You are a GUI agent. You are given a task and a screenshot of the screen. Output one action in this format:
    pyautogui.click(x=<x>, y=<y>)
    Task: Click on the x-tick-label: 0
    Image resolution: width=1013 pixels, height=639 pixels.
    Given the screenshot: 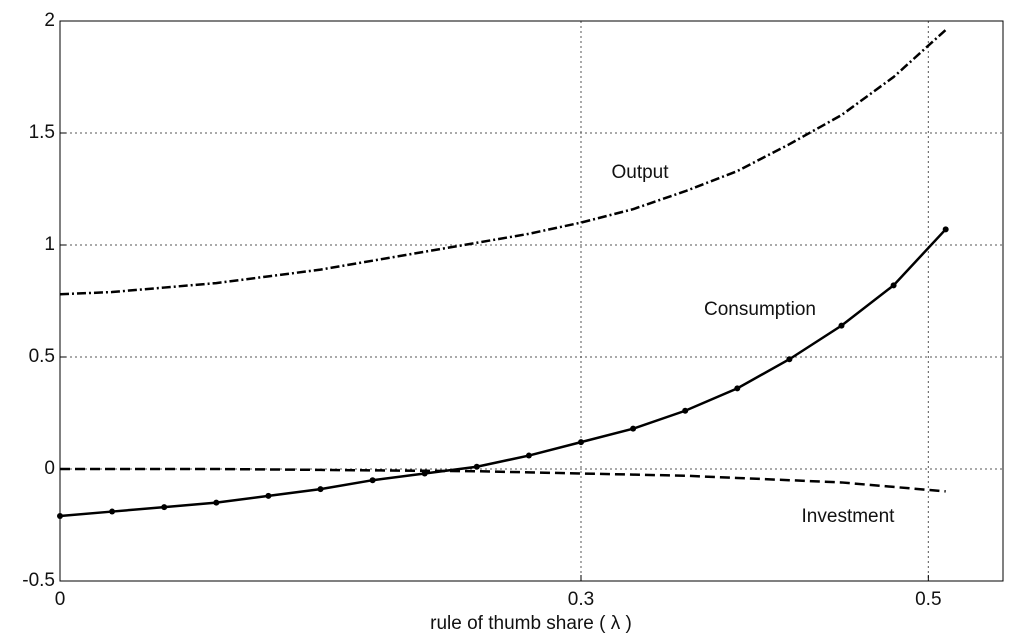 What is the action you would take?
    pyautogui.click(x=60, y=599)
    